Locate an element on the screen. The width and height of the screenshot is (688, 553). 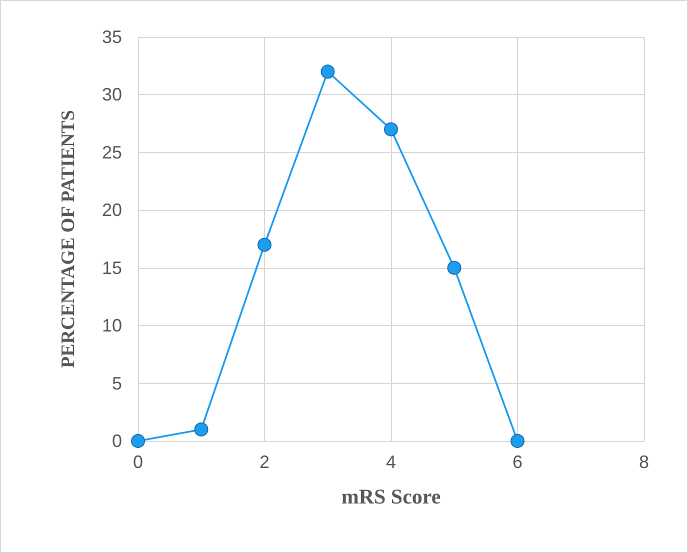
y-tick-label: 0 is located at coordinates (117, 441).